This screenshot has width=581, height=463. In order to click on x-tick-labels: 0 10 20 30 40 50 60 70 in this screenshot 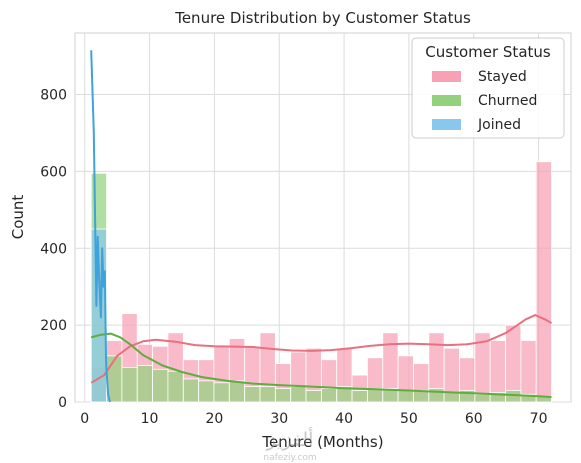, I will do `click(313, 419)`.